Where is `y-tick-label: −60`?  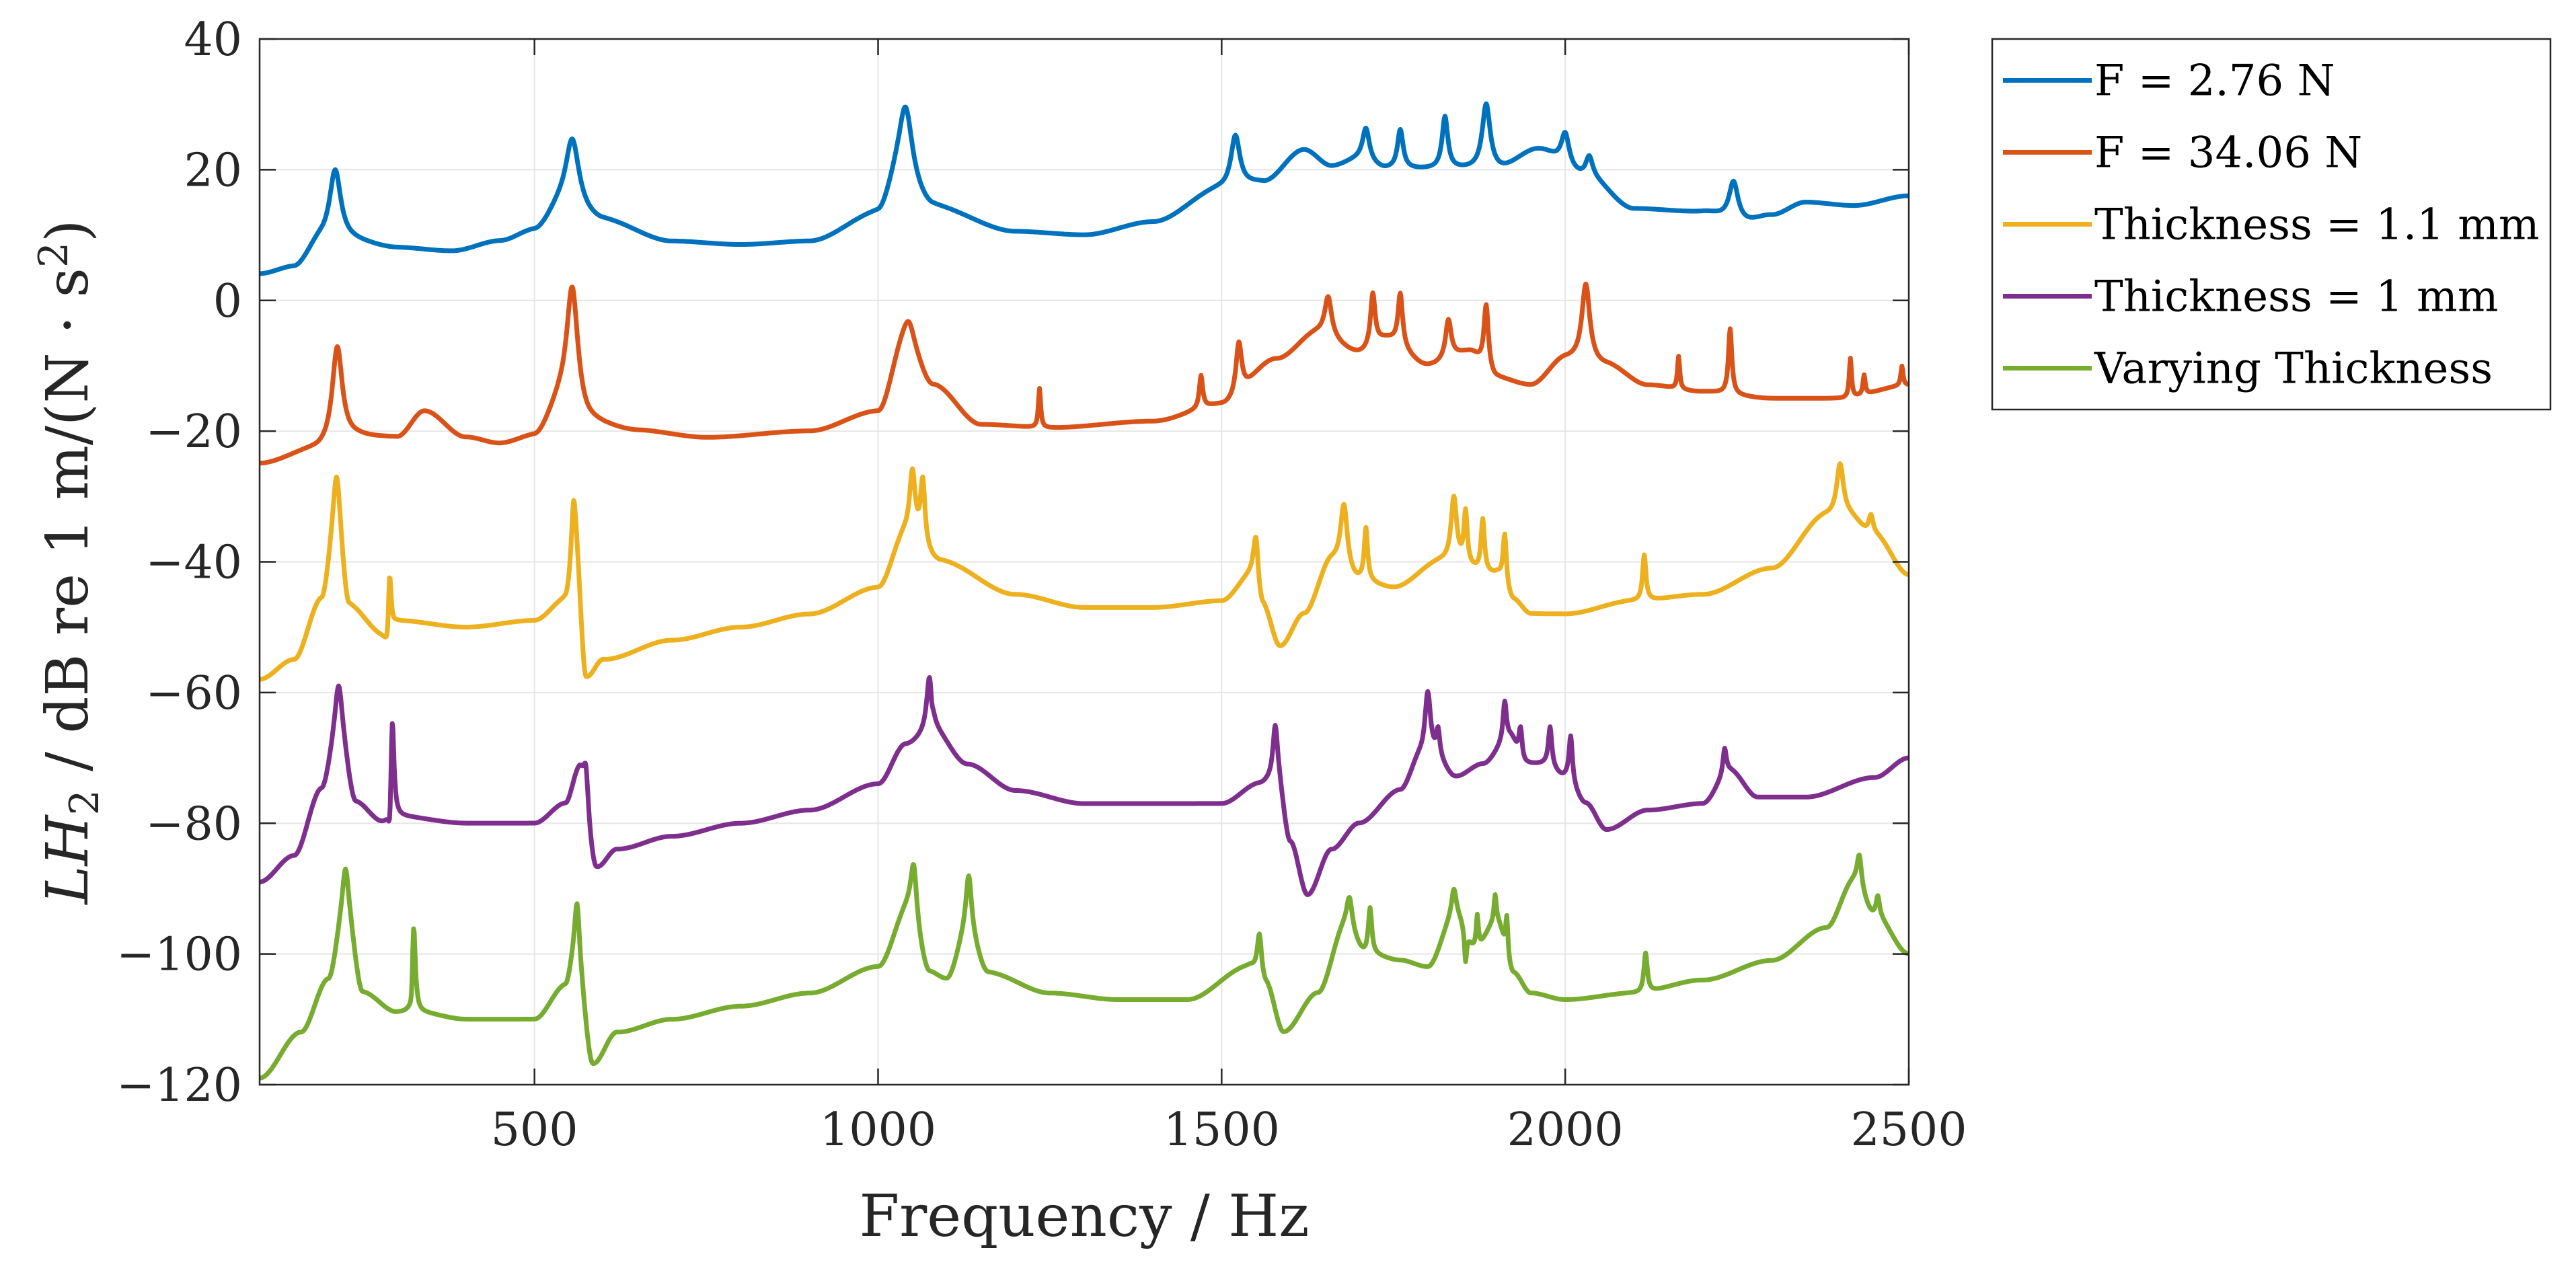
y-tick-label: −60 is located at coordinates (193, 693).